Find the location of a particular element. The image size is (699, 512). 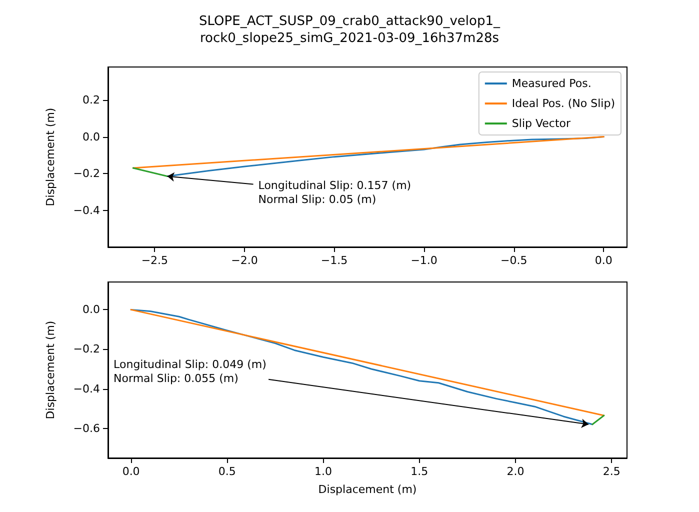

legend-label: Slip Vector is located at coordinates (542, 123).